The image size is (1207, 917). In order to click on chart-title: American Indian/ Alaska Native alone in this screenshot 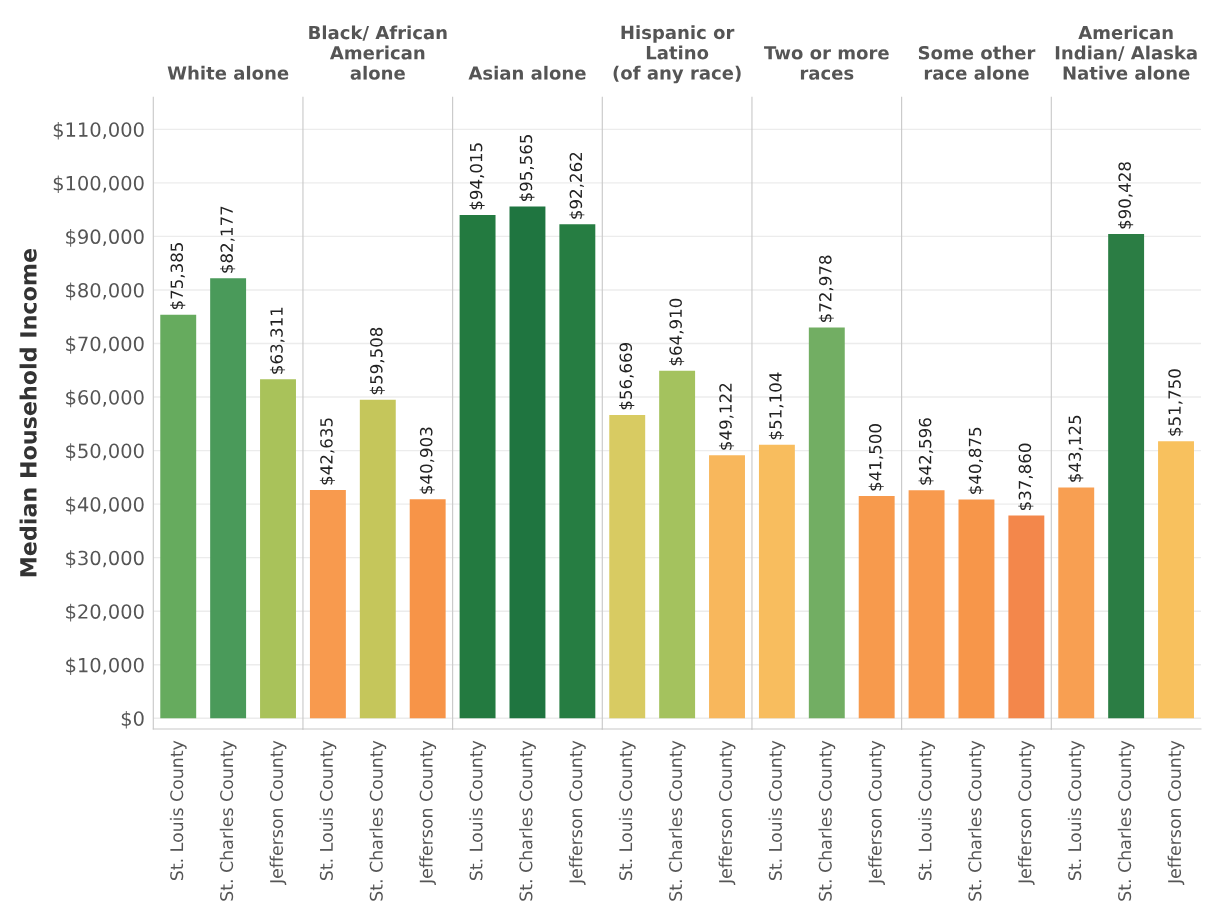, I will do `click(1126, 52)`.